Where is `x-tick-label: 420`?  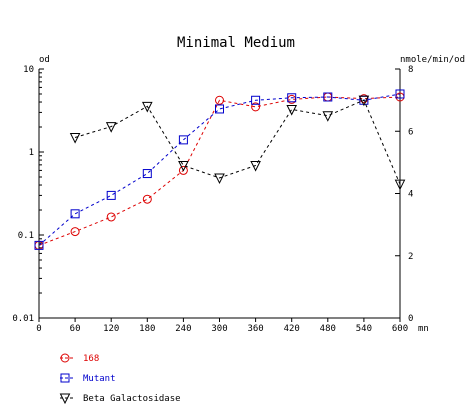
x-tick-label: 420 is located at coordinates (292, 329).